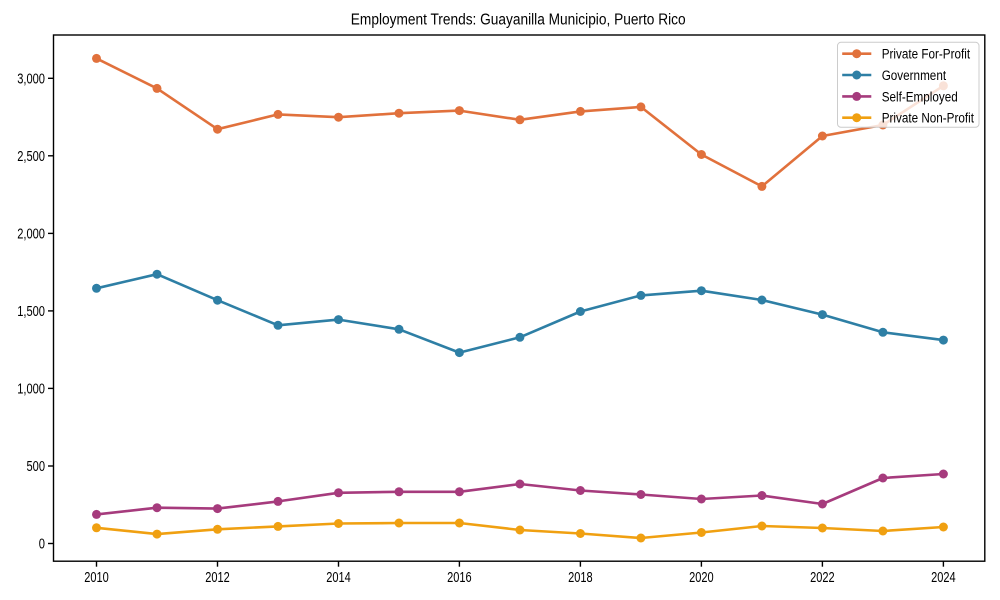 The image size is (1000, 600). I want to click on svg-text: 2024, so click(943, 577).